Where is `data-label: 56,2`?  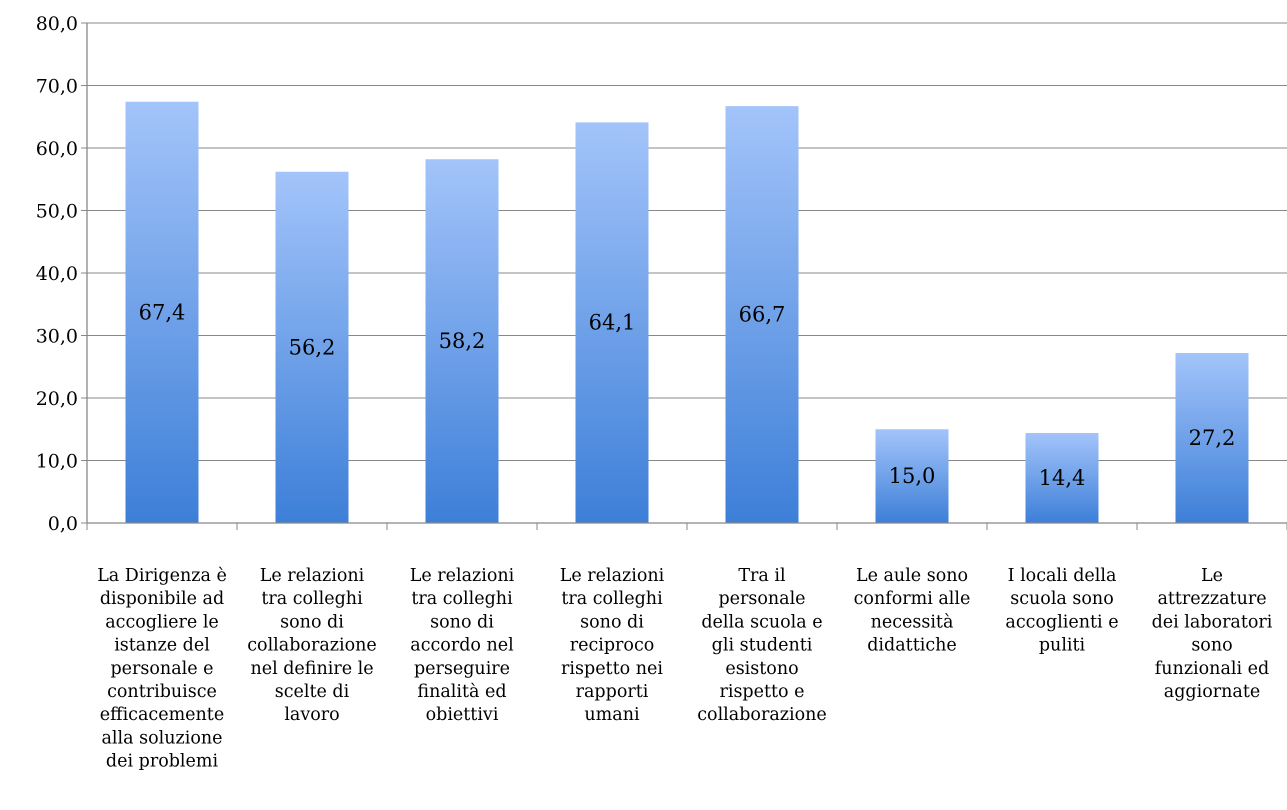
data-label: 56,2 is located at coordinates (312, 347).